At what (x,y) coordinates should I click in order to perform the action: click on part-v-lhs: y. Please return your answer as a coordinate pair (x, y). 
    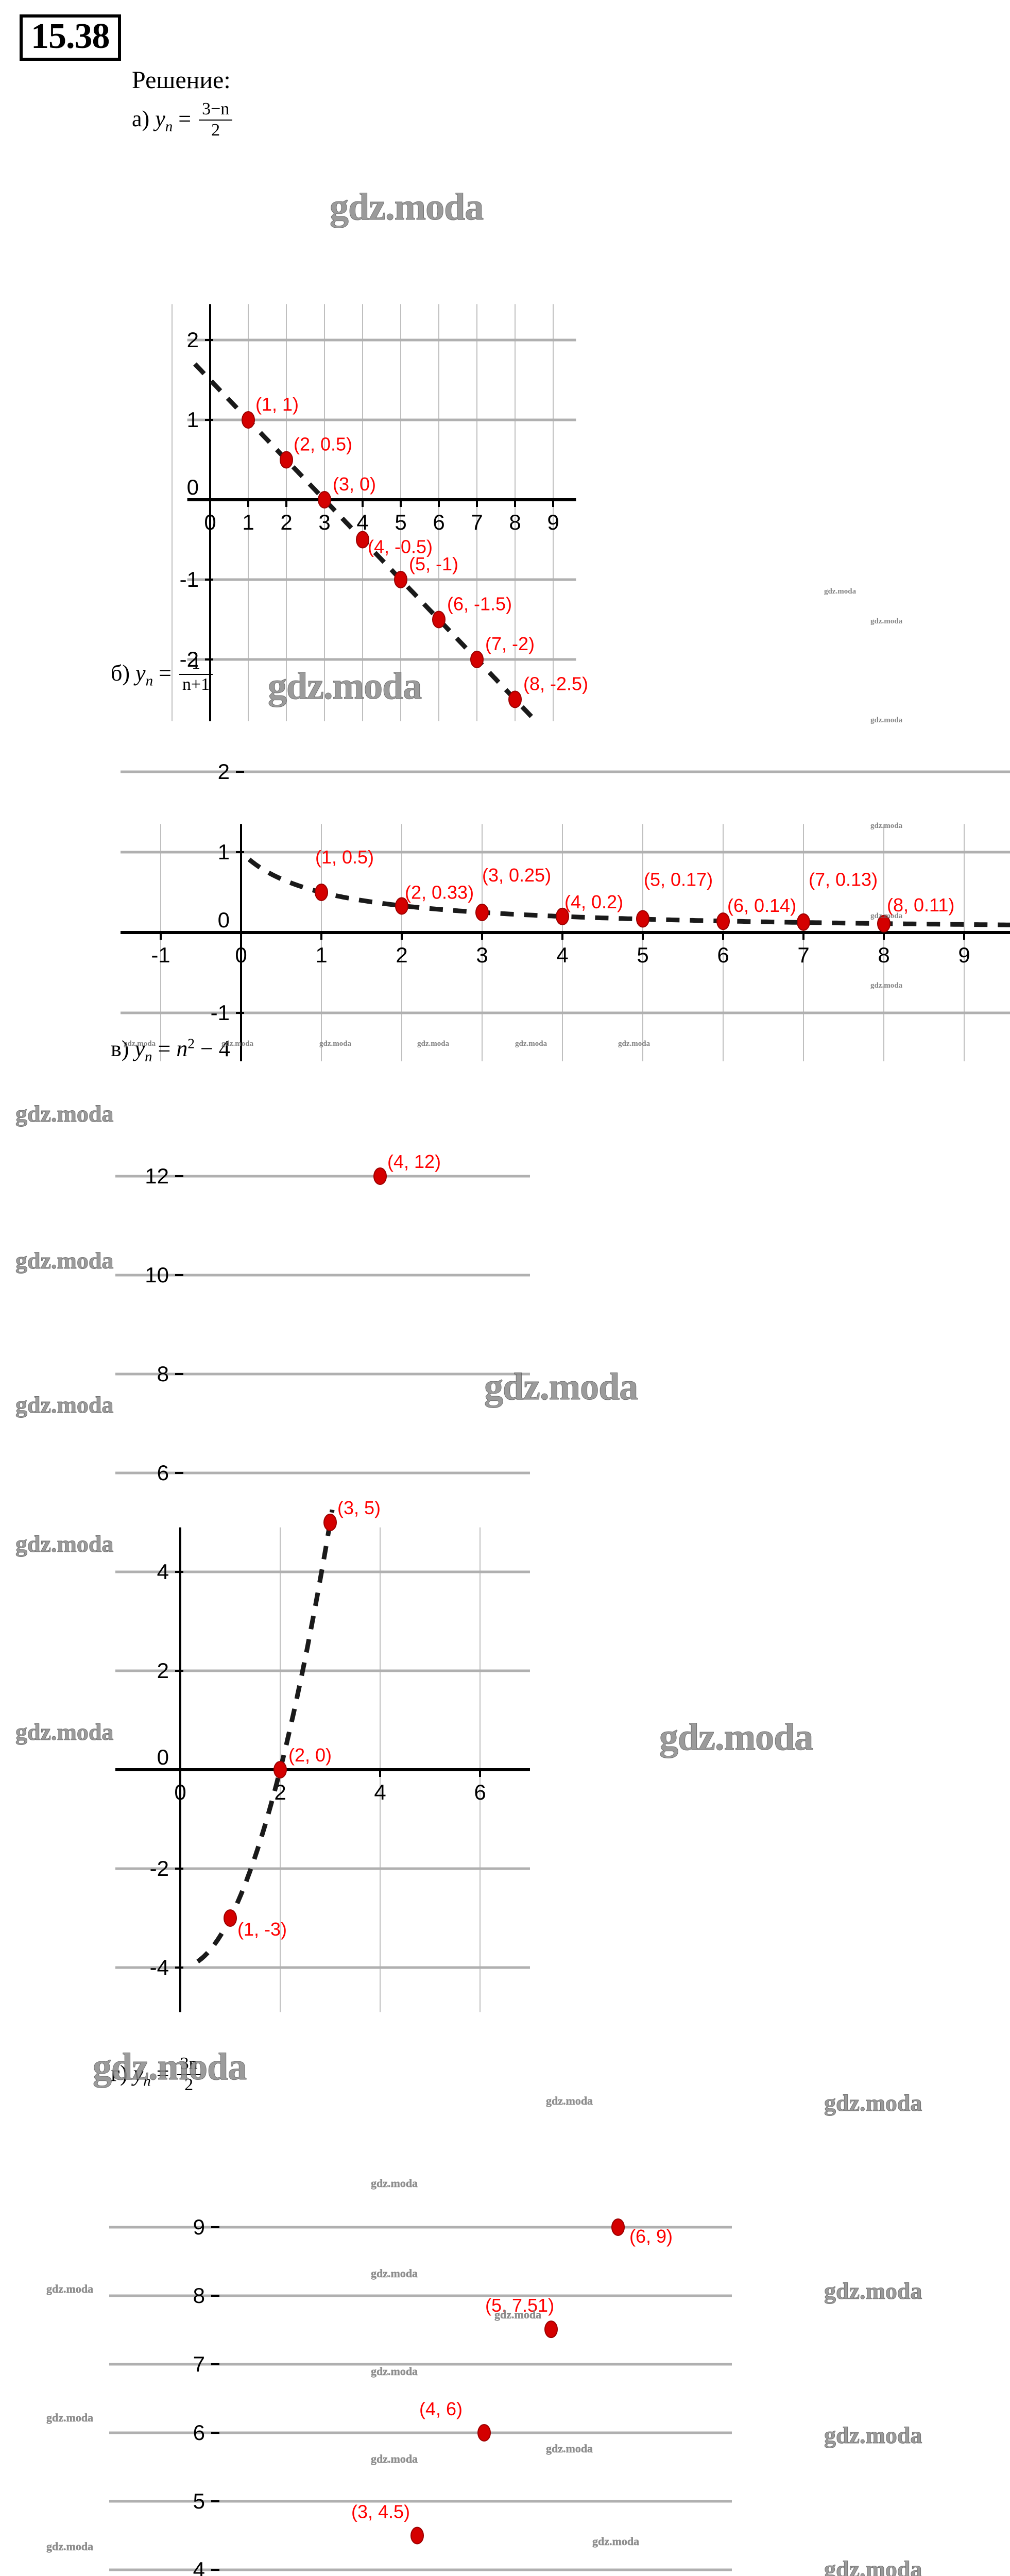
    Looking at the image, I should click on (139, 1048).